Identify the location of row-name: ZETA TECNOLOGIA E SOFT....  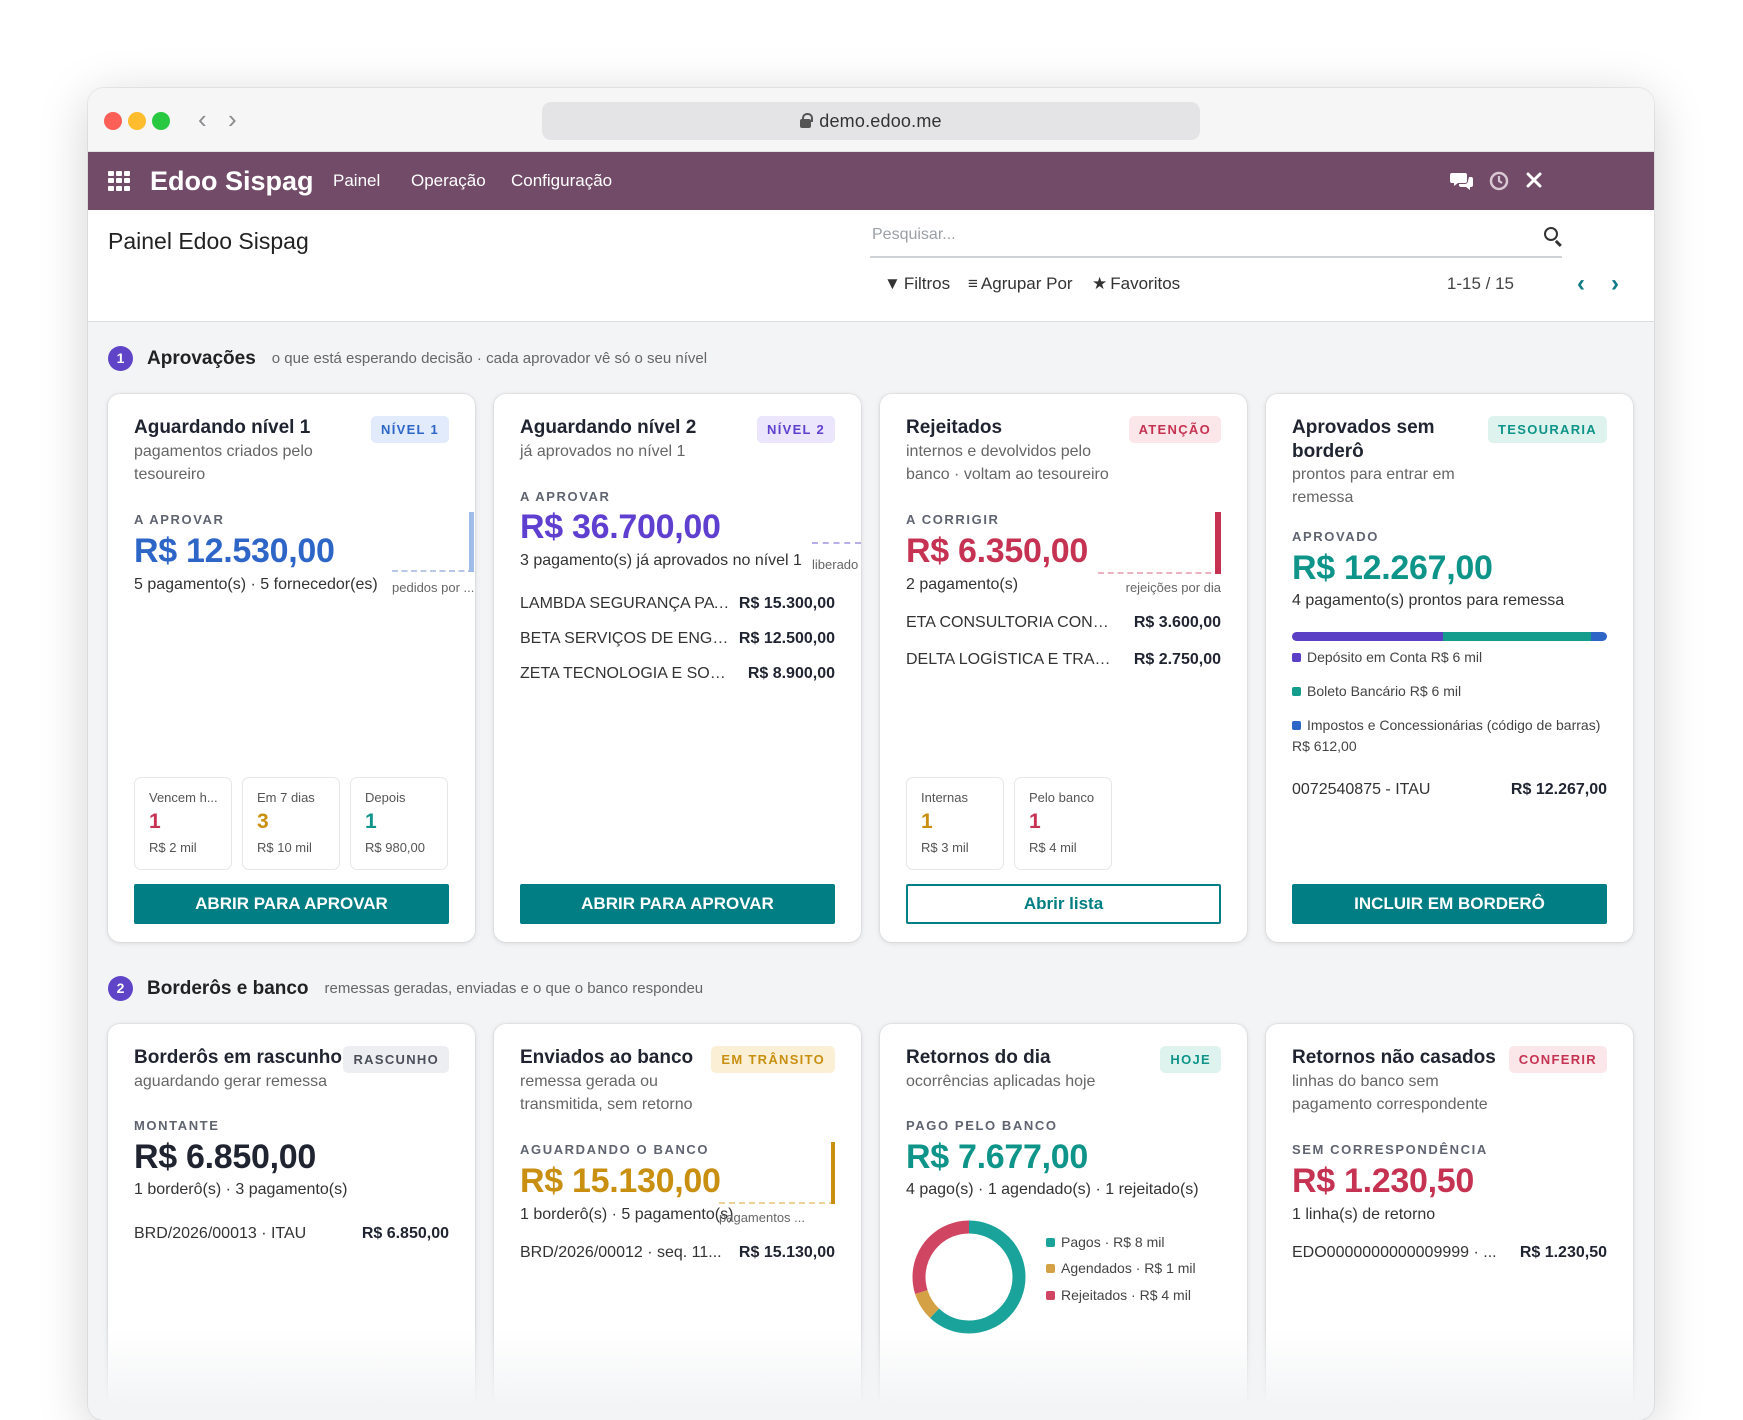
(625, 673).